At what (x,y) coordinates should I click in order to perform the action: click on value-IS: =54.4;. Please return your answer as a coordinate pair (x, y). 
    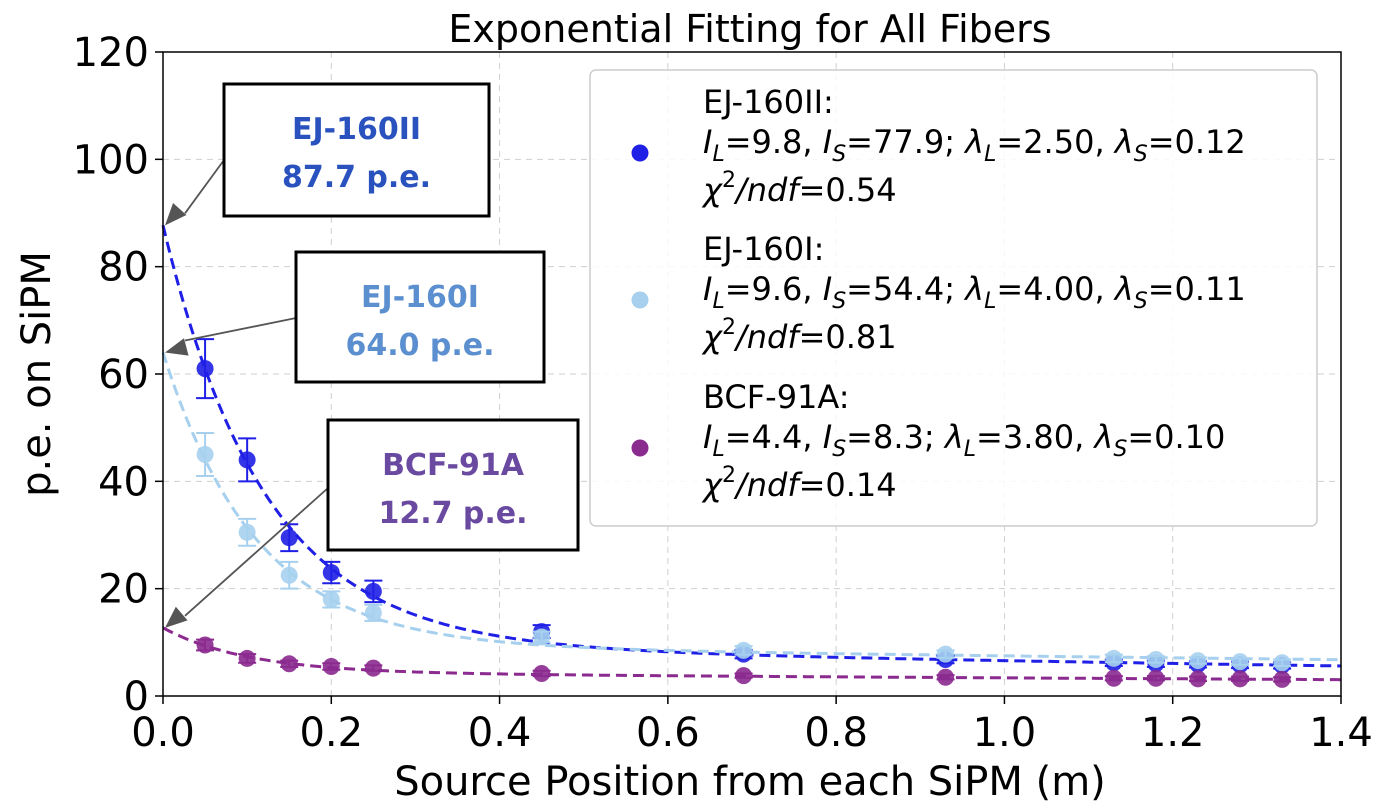
    Looking at the image, I should click on (905, 289).